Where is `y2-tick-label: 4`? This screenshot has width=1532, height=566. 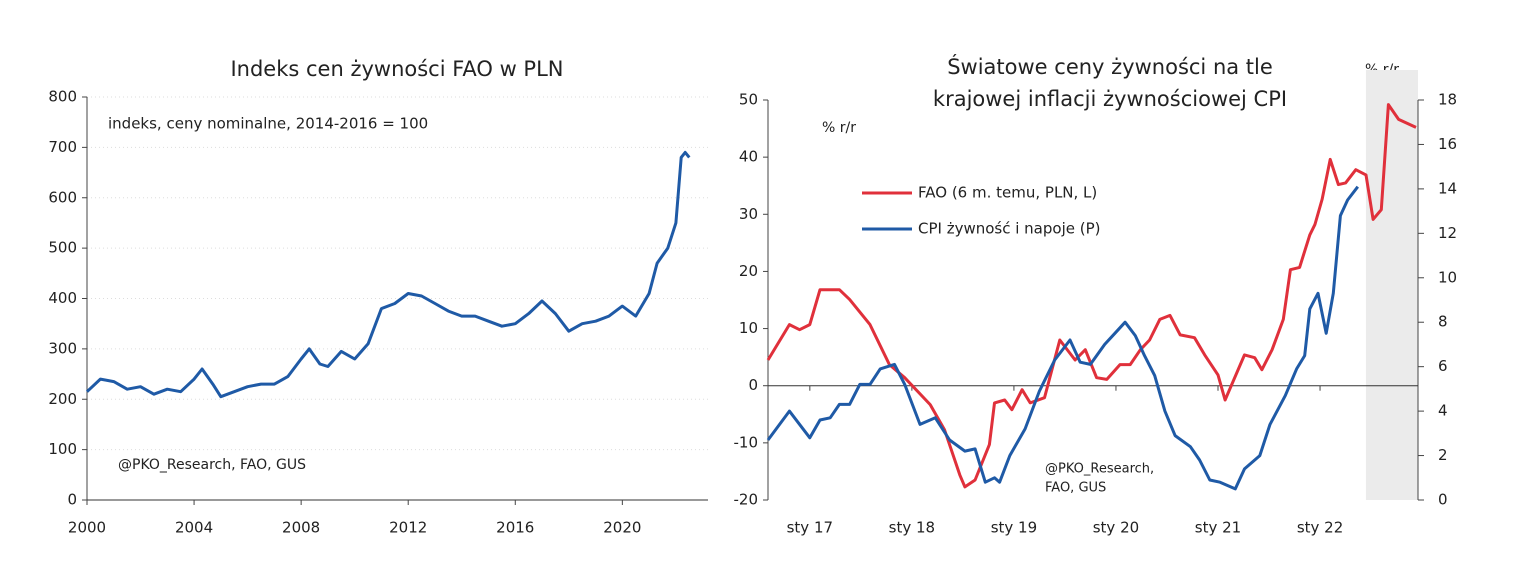 y2-tick-label: 4 is located at coordinates (1443, 411).